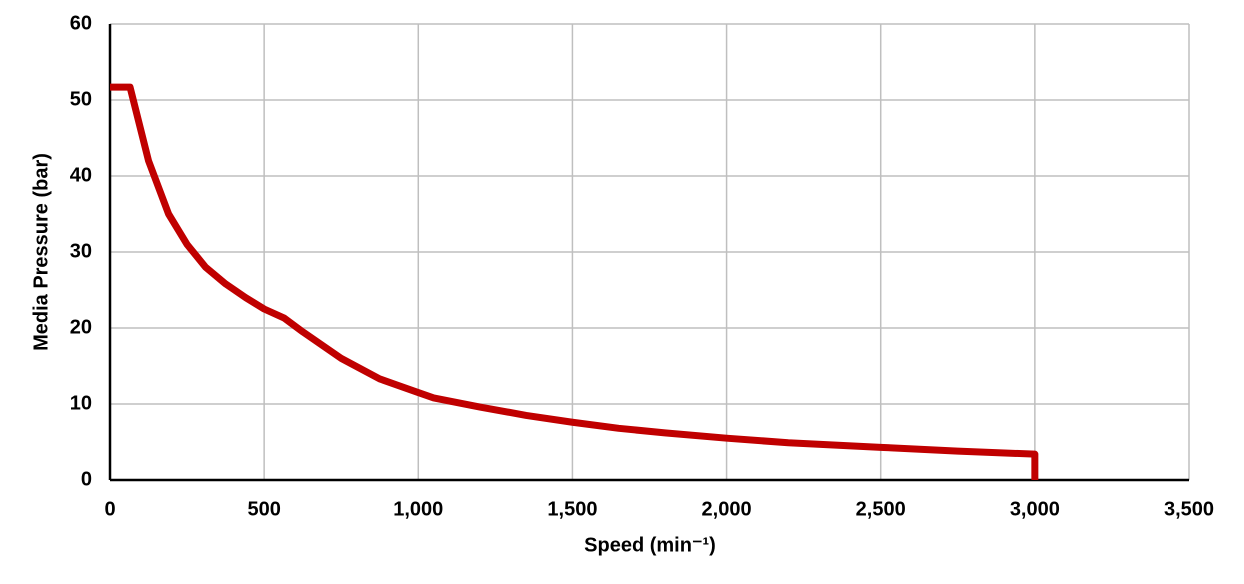 The height and width of the screenshot is (584, 1244). What do you see at coordinates (727, 509) in the screenshot?
I see `x-tick-label: 2,000` at bounding box center [727, 509].